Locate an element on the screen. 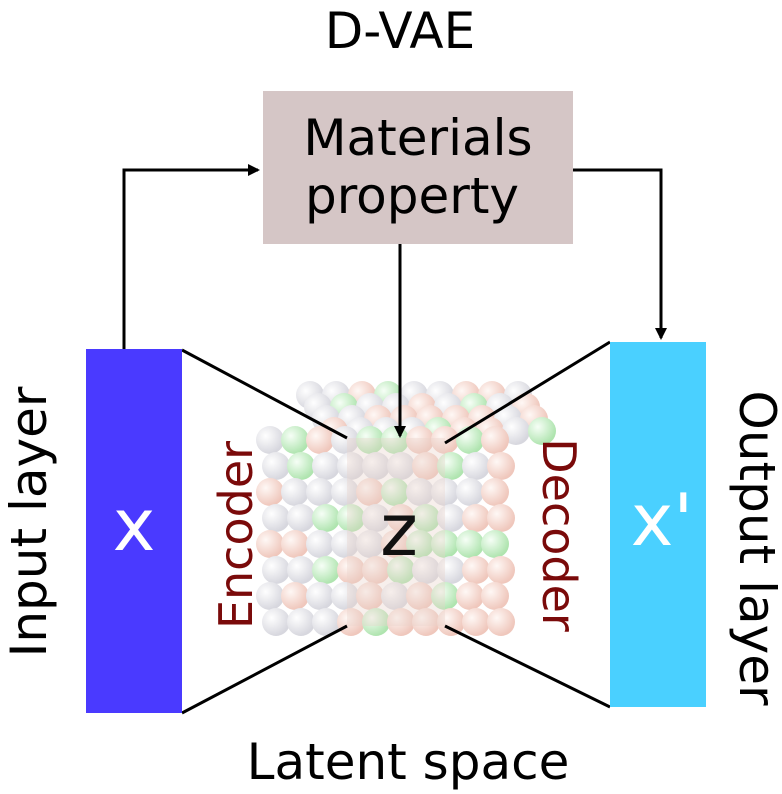 The height and width of the screenshot is (794, 782). latent-space-caption: Latent space is located at coordinates (408, 762).